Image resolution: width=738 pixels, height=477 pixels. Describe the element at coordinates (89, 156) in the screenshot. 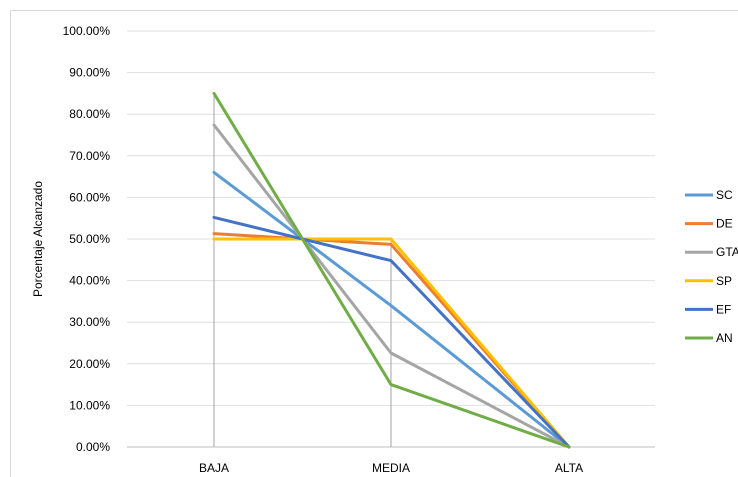

I see `y-tick-label: 70.00%` at that location.